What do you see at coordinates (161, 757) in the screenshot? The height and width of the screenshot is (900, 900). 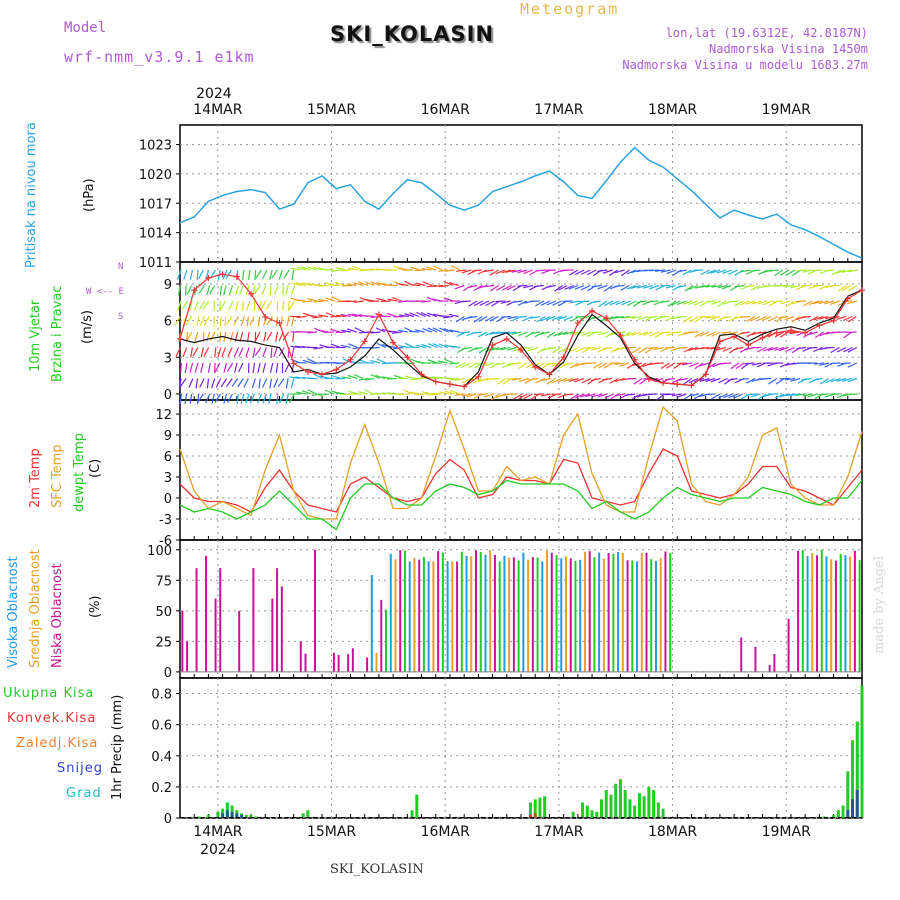 I see `y-tick-label: 0.4` at bounding box center [161, 757].